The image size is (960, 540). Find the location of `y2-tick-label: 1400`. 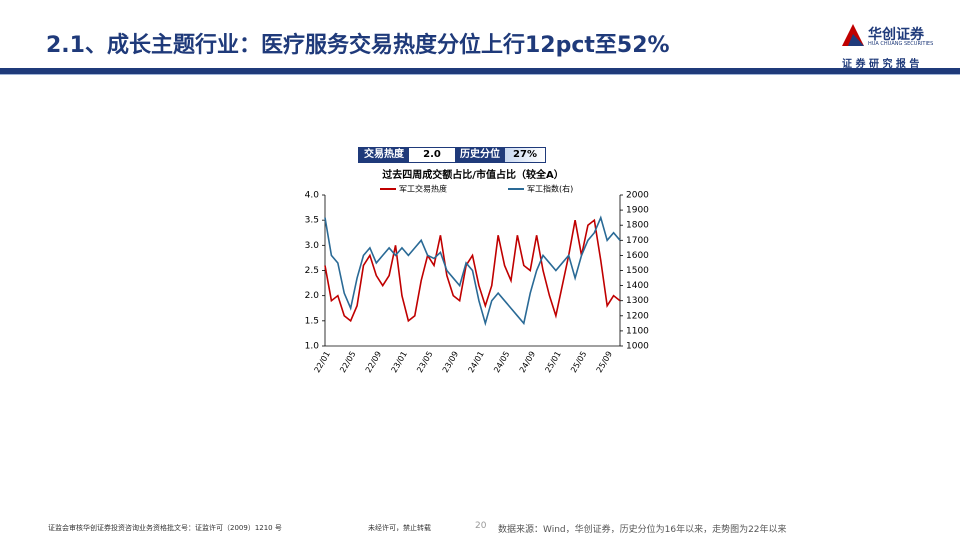

y2-tick-label: 1400 is located at coordinates (637, 286).